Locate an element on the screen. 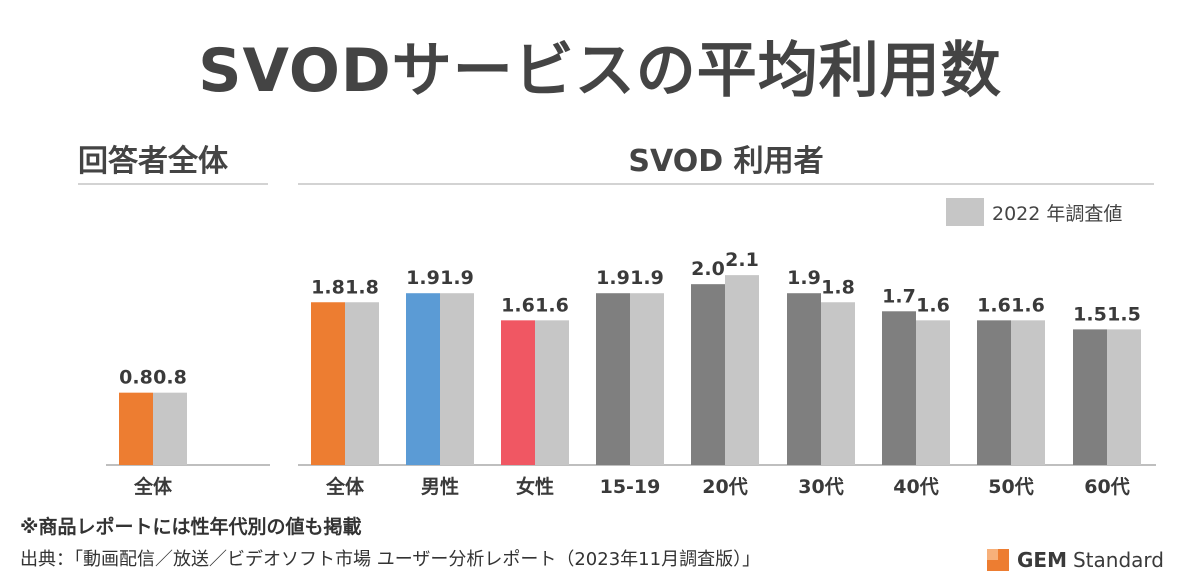 Image resolution: width=1200 pixels, height=581 pixels. category-label-svod-5: 20代 is located at coordinates (724, 487).